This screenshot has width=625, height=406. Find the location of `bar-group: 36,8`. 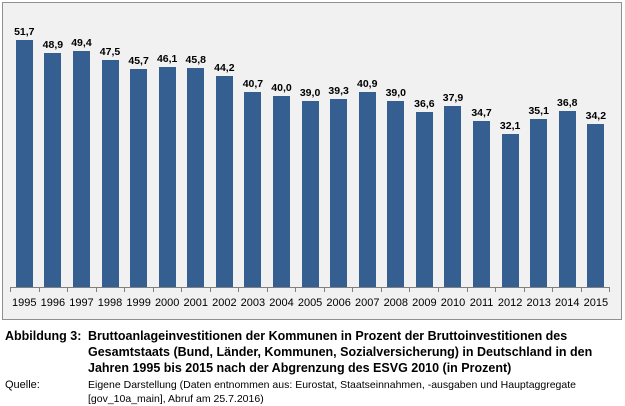

bar-group: 36,8 is located at coordinates (567, 192).